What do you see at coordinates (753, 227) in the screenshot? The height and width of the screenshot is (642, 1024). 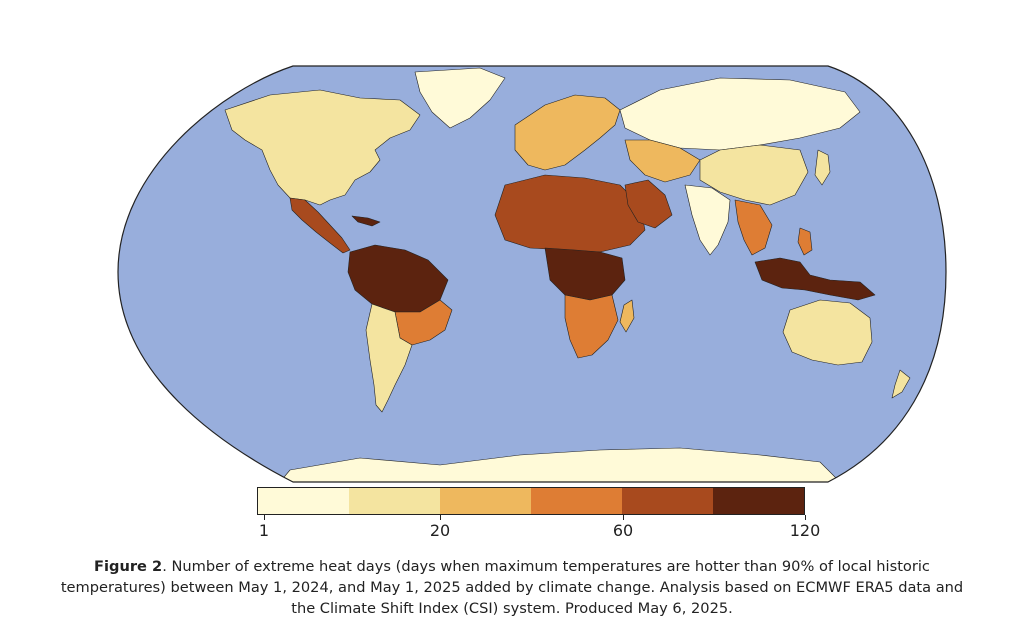 I see `southeast-asia` at bounding box center [753, 227].